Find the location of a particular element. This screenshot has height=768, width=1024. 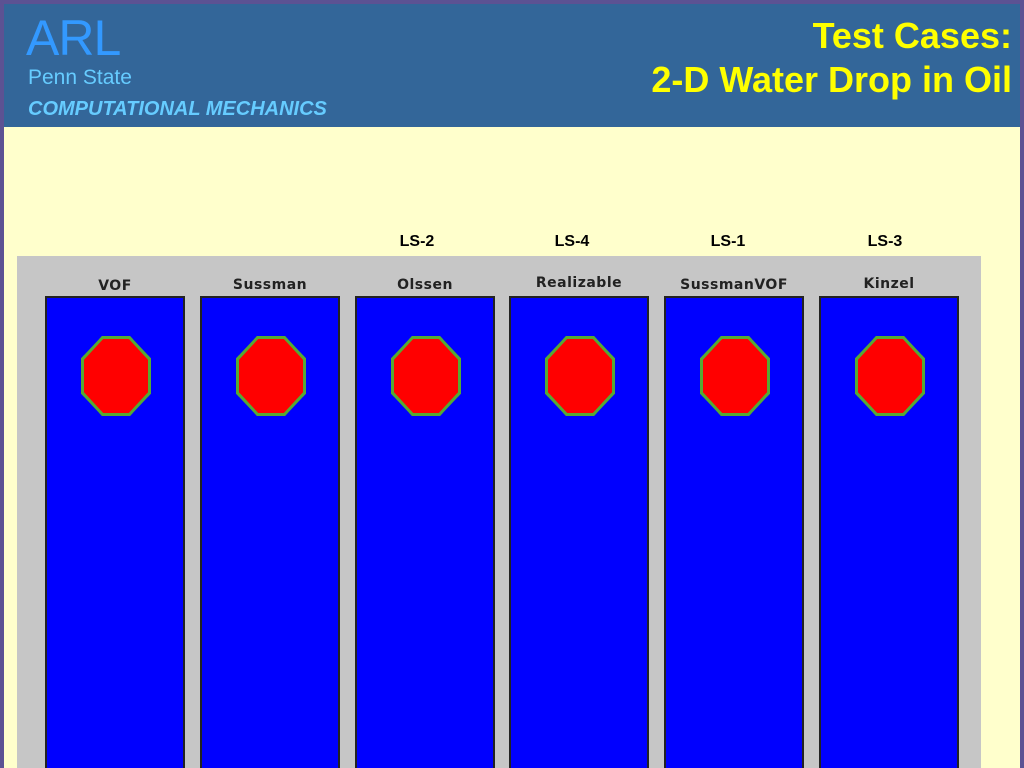

arl-logo: ARL is located at coordinates (73, 38).